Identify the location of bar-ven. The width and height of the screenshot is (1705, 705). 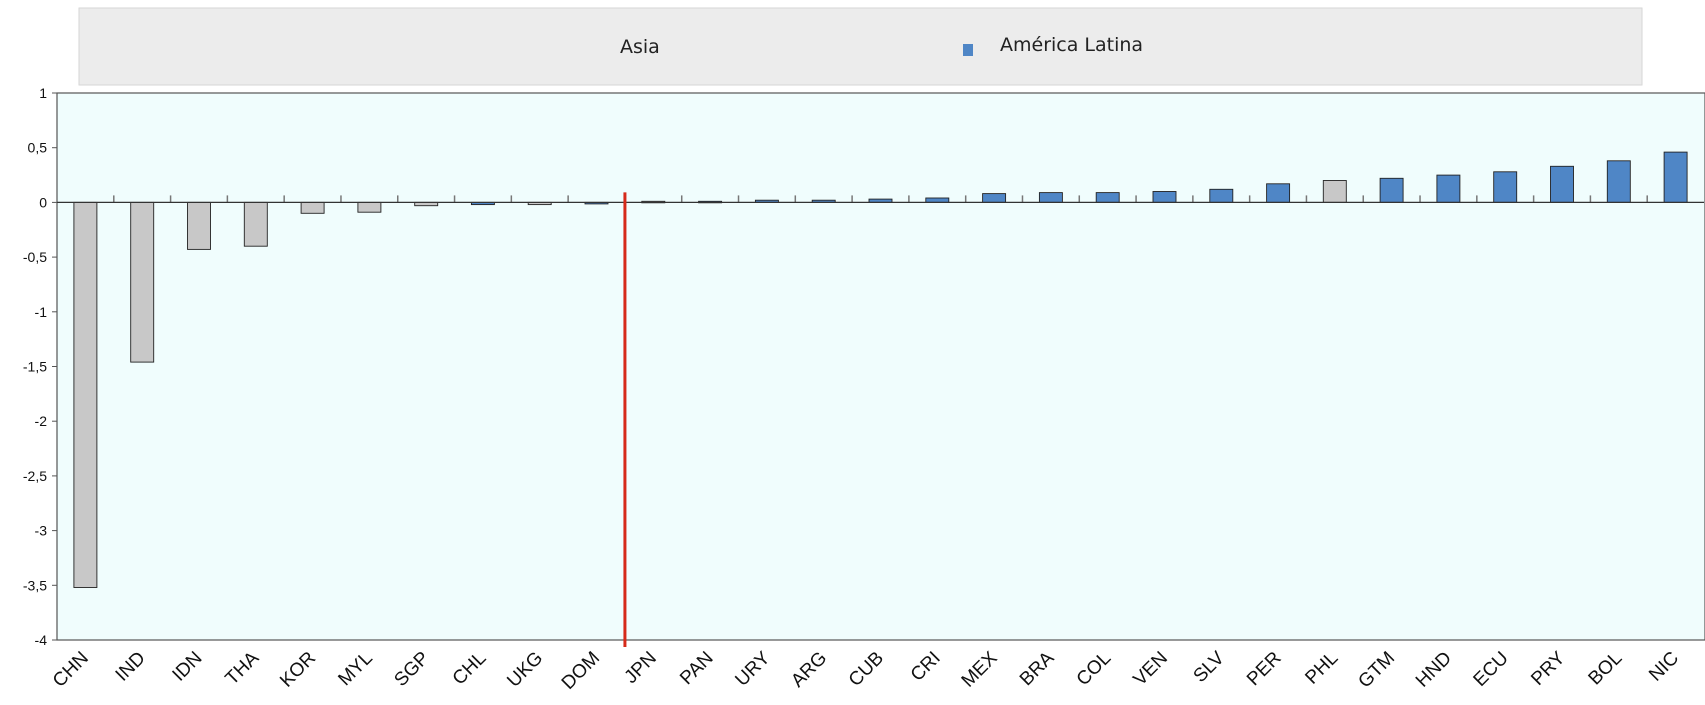
(1164, 197).